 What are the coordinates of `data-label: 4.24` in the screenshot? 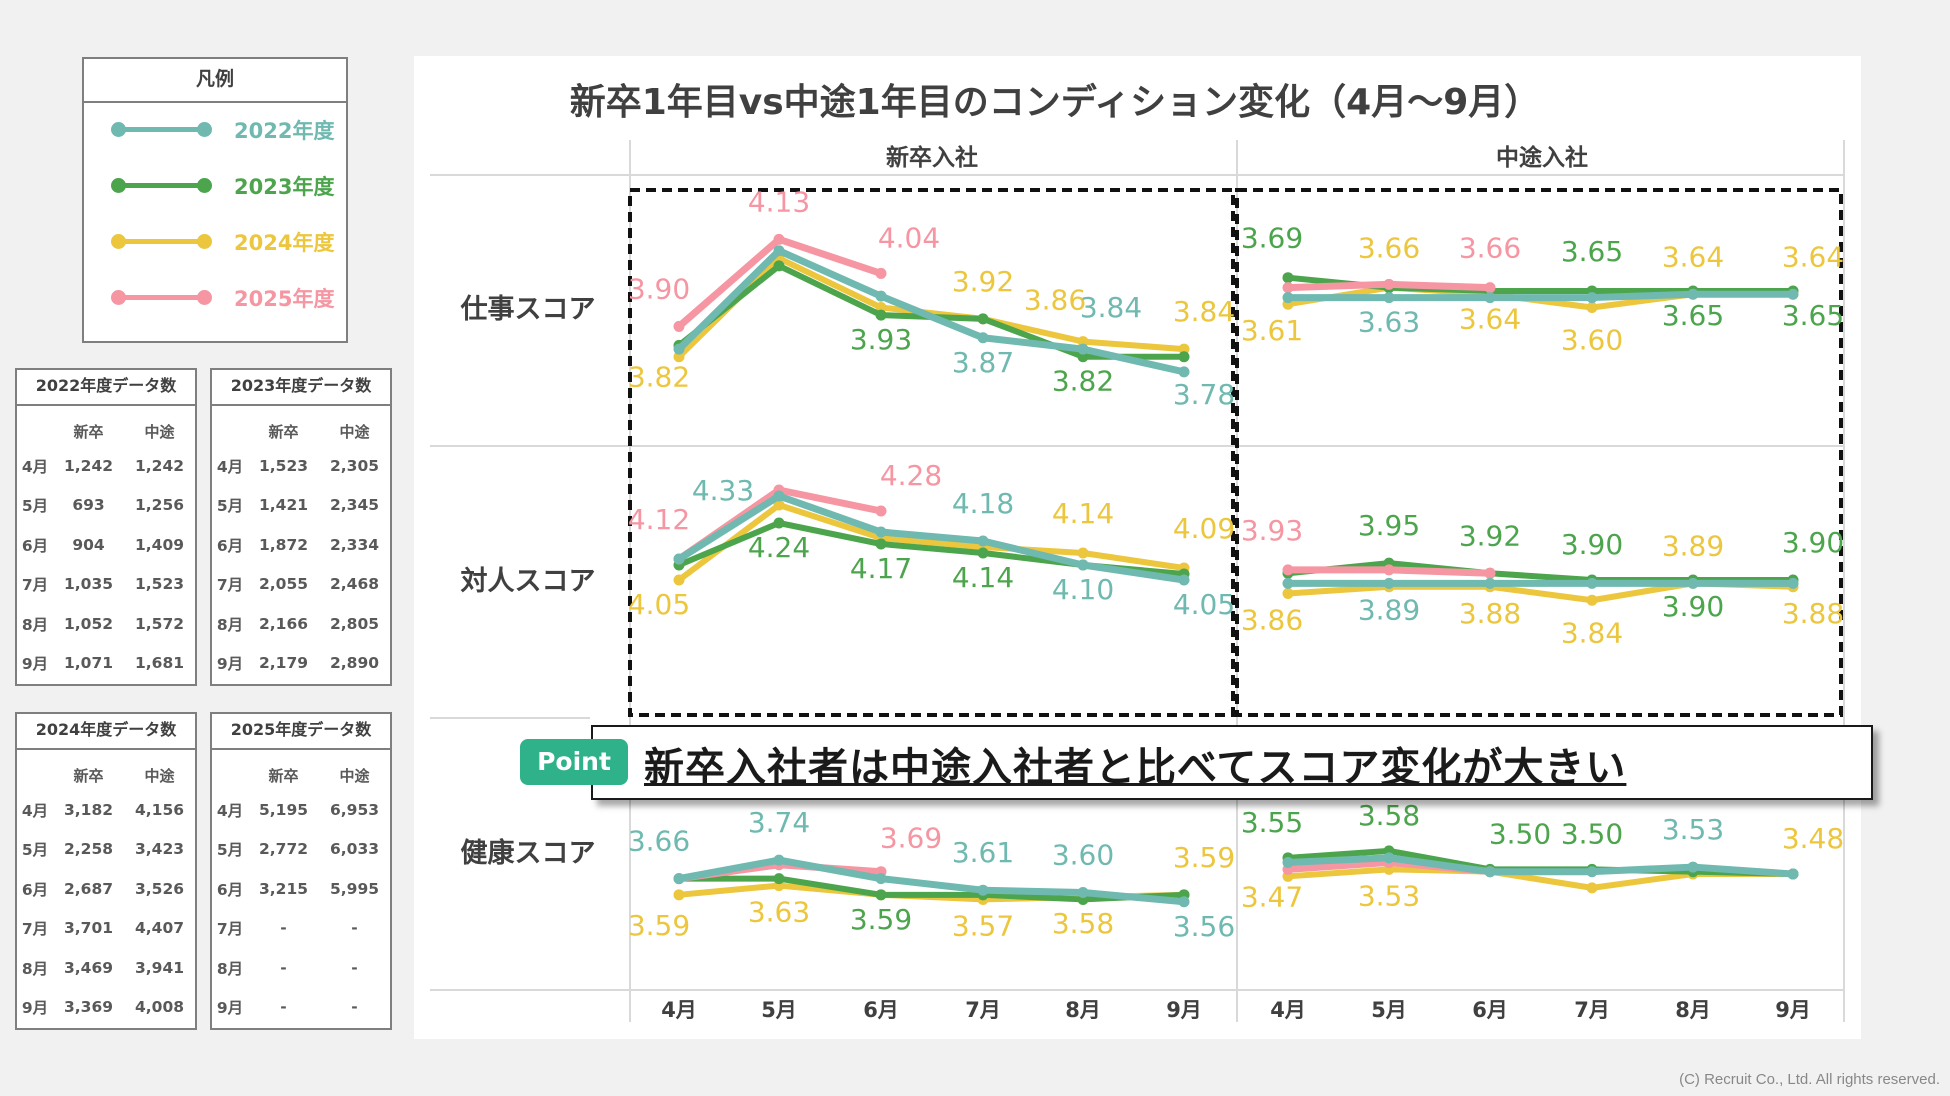 It's located at (779, 547).